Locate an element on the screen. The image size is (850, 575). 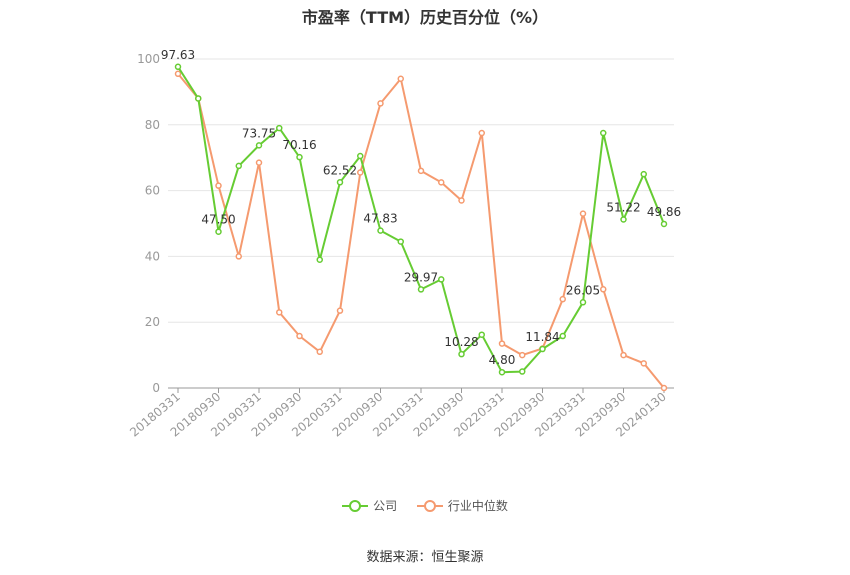
y-tick-label: 0 is located at coordinates (156, 388).